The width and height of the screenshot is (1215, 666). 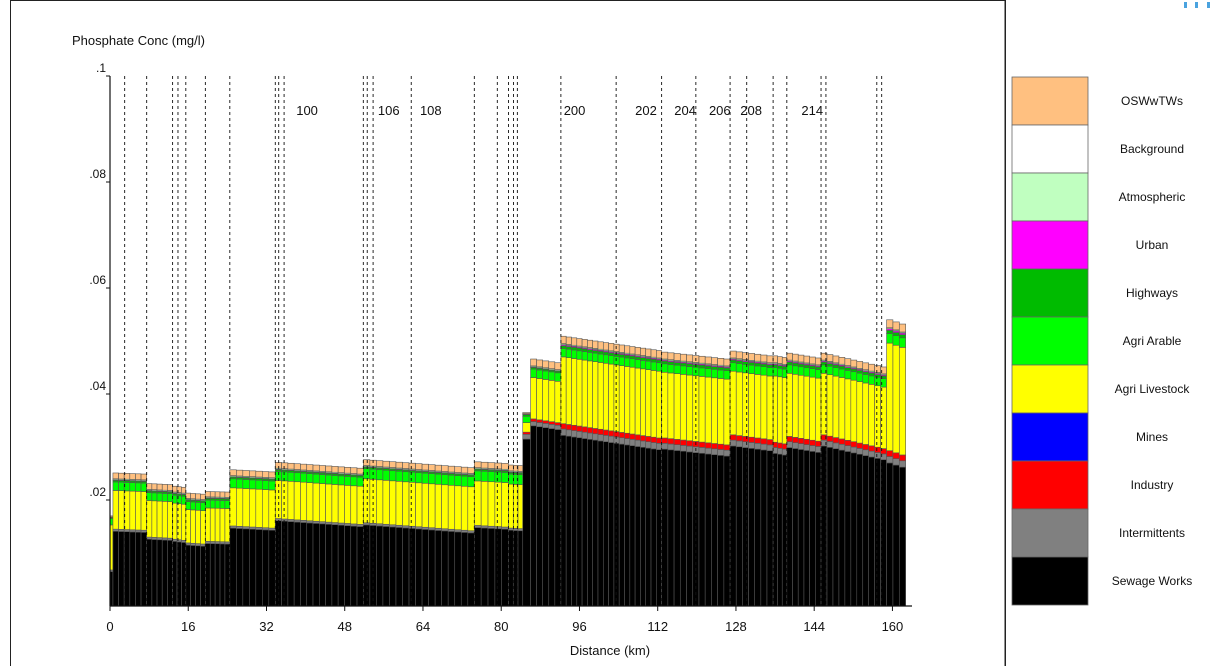 What do you see at coordinates (1050, 197) in the screenshot?
I see `legend-swatch` at bounding box center [1050, 197].